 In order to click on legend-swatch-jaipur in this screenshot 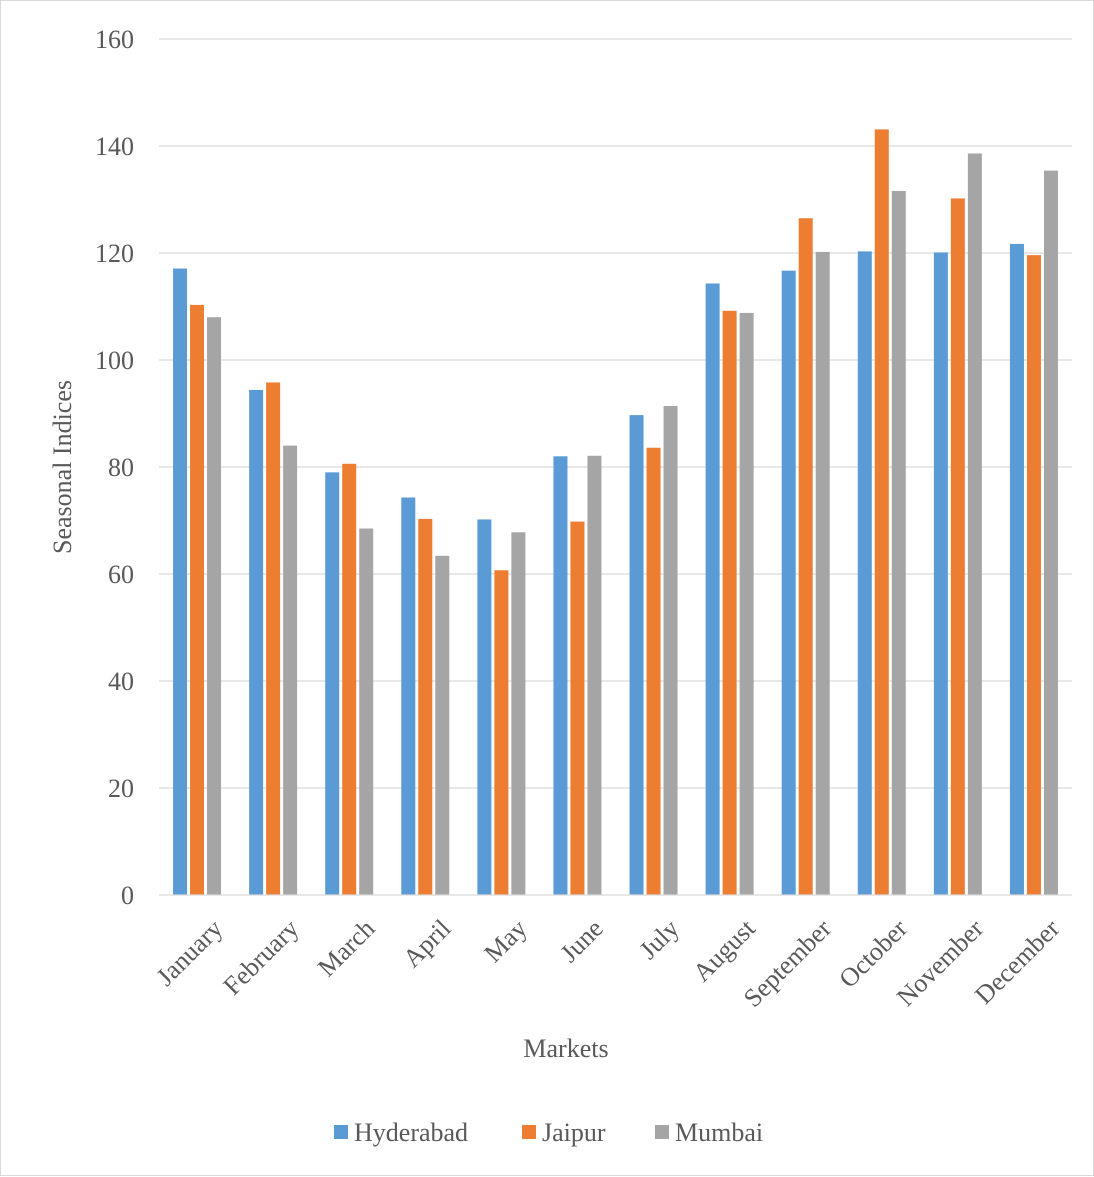, I will do `click(529, 1132)`.